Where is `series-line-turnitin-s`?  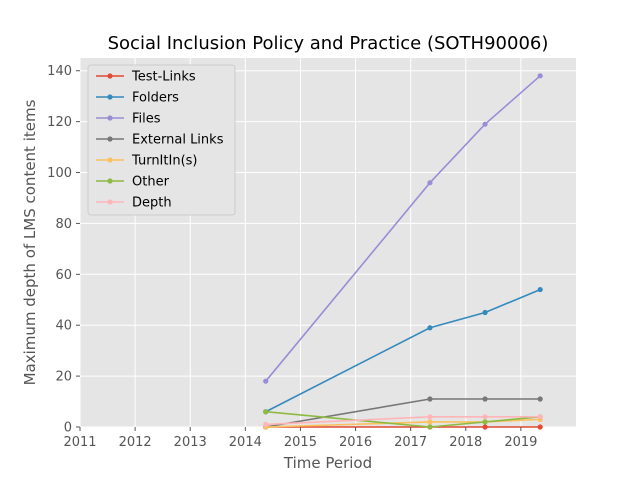 series-line-turnitin-s is located at coordinates (403, 423).